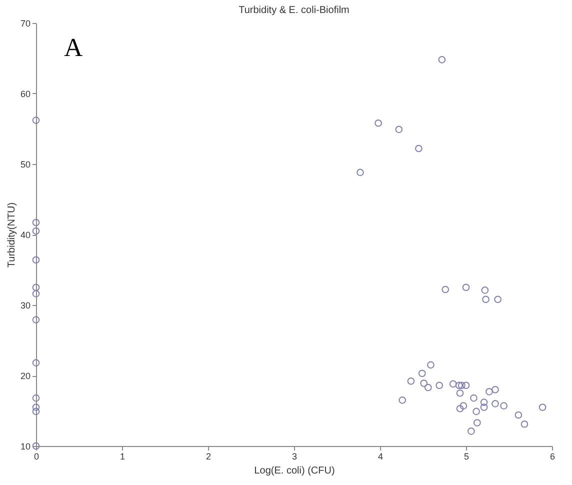 This screenshot has height=485, width=572. What do you see at coordinates (25, 94) in the screenshot?
I see `y-tick-label: 60` at bounding box center [25, 94].